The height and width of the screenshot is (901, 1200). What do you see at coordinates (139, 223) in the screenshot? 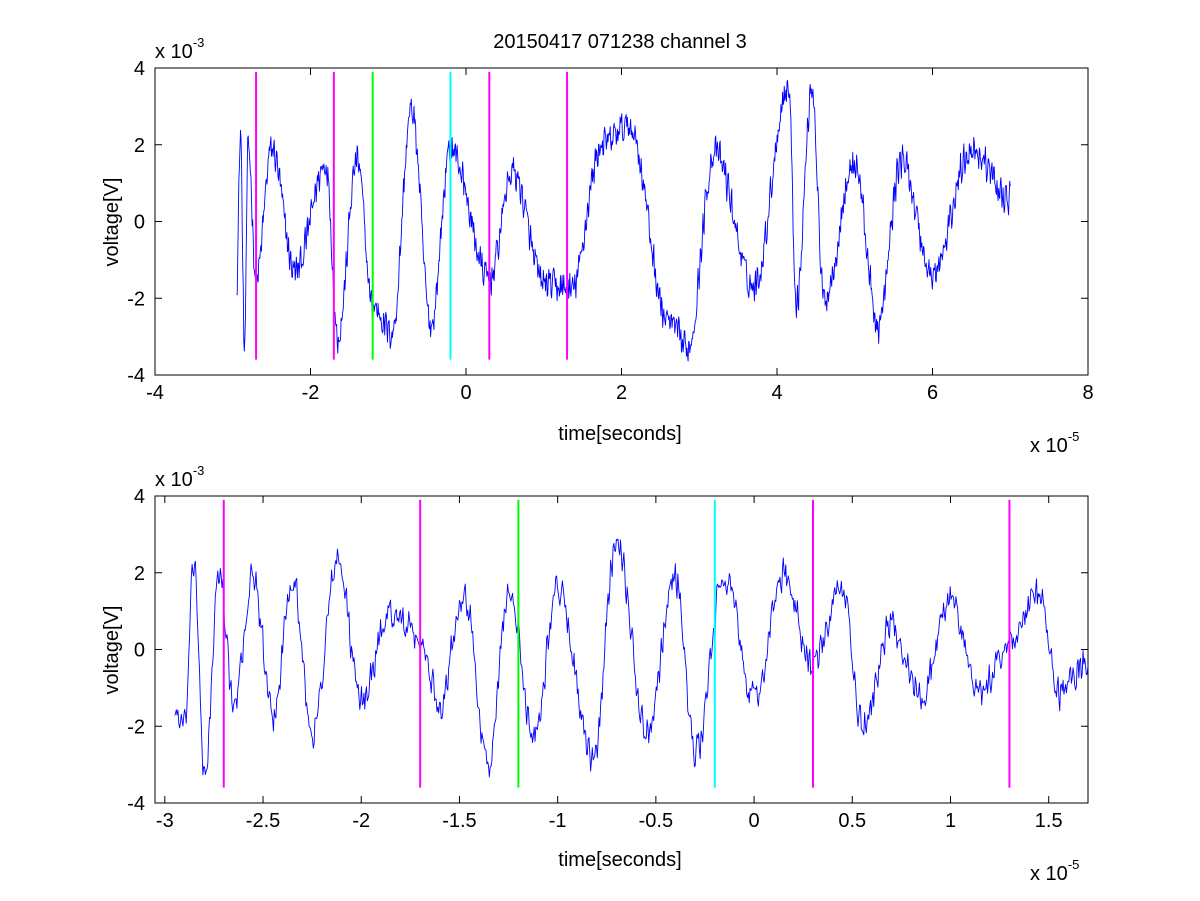
I see `top-plot-y-tick-label: 0` at bounding box center [139, 223].